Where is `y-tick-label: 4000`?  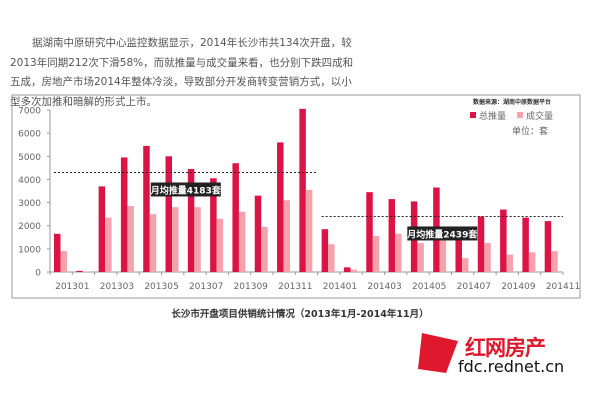
y-tick-label: 4000 is located at coordinates (29, 181).